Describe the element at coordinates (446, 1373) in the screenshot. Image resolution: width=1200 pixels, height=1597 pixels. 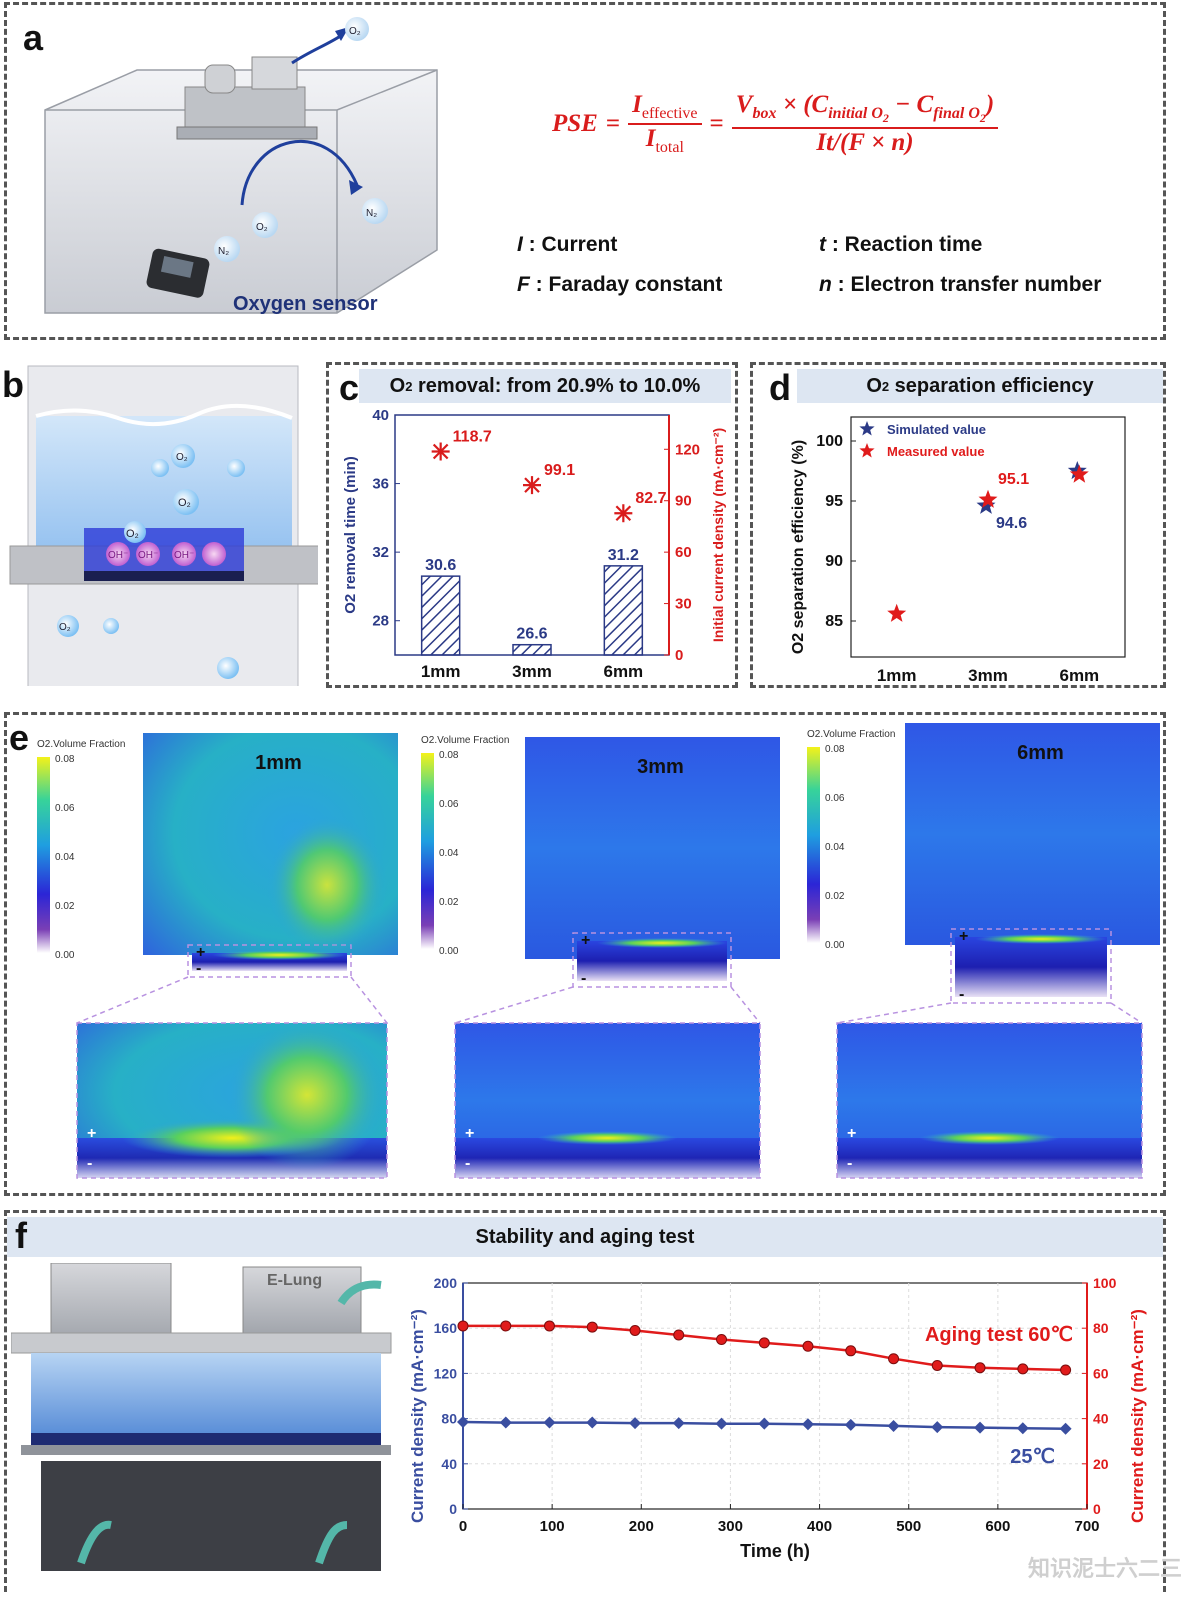
I see `y-tick-label: 120` at that location.